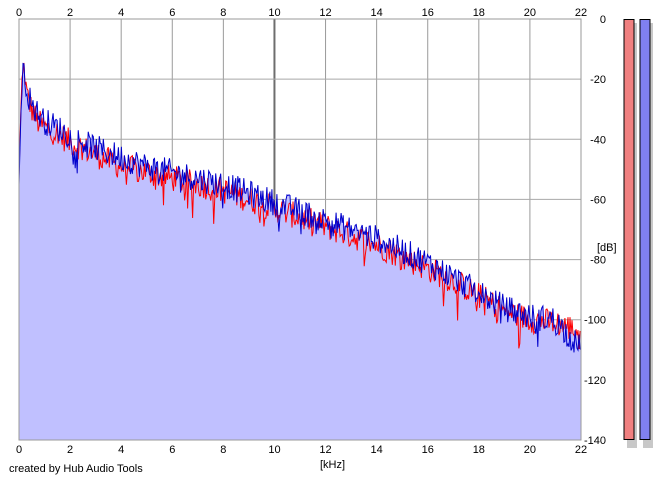  What do you see at coordinates (581, 13) in the screenshot?
I see `x-tick-label-top: 22` at bounding box center [581, 13].